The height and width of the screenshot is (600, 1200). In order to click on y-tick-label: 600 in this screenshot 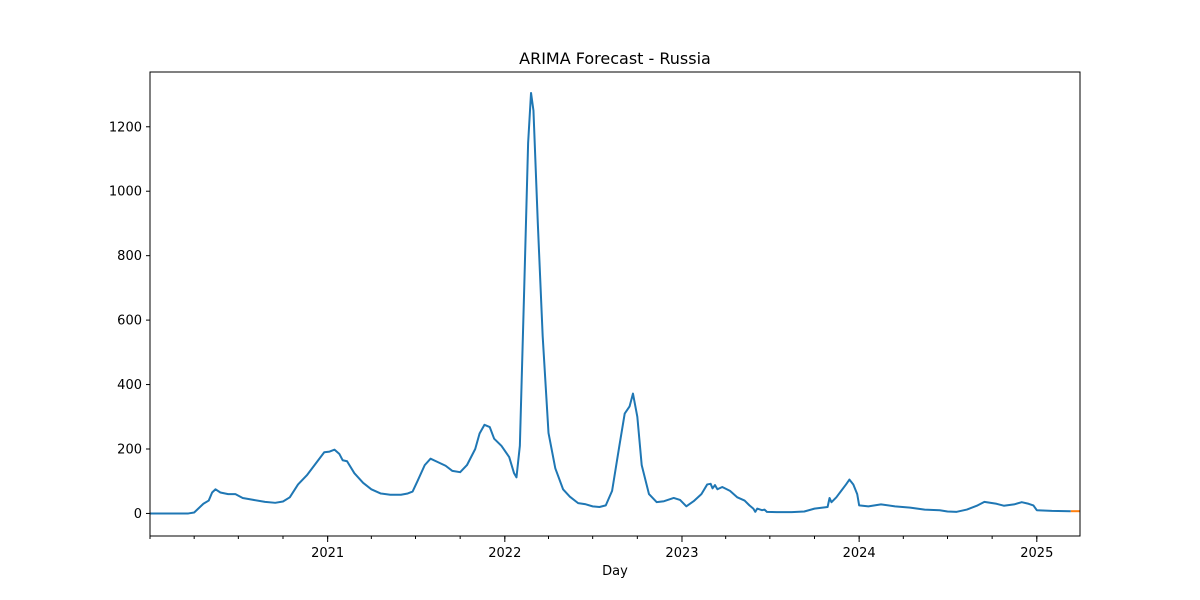, I will do `click(129, 321)`.